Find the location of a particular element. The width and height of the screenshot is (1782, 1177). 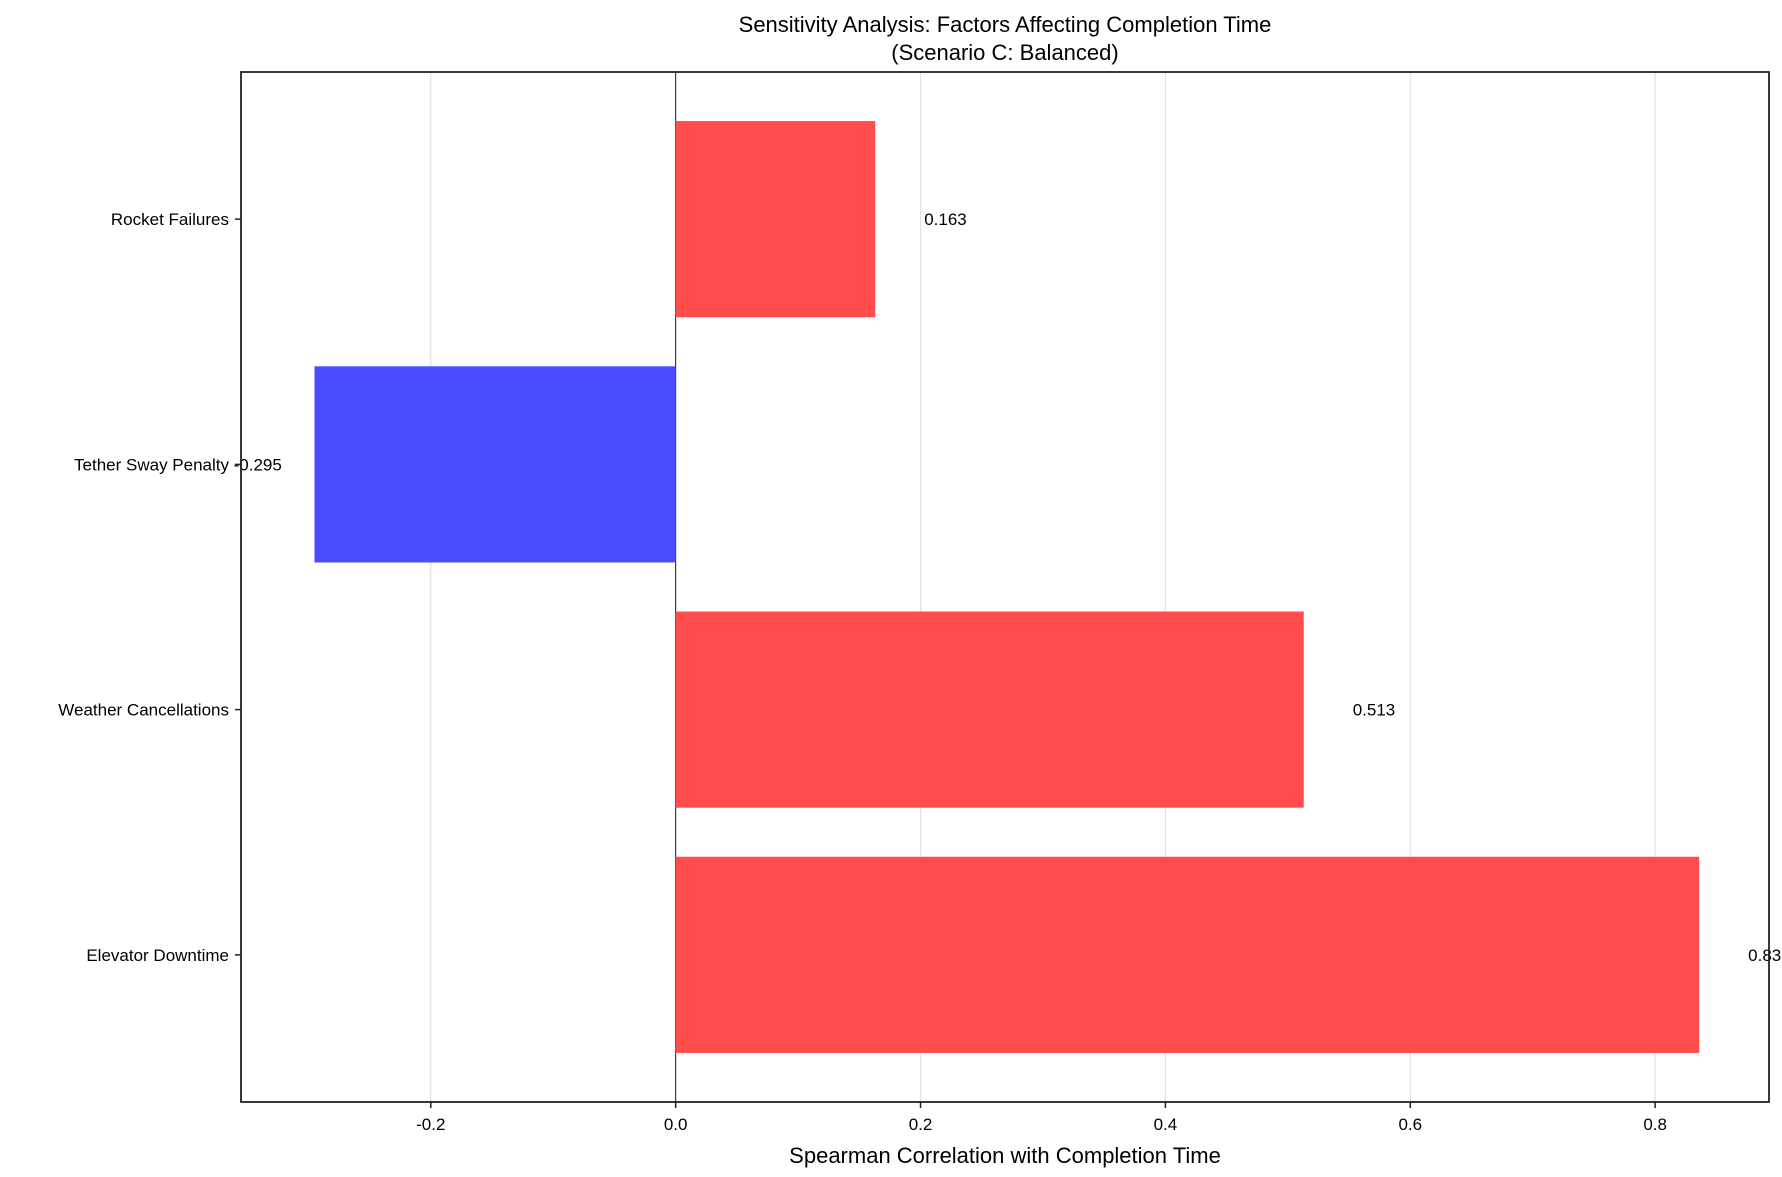

y-tick-label: Rocket Failures is located at coordinates (170, 219).